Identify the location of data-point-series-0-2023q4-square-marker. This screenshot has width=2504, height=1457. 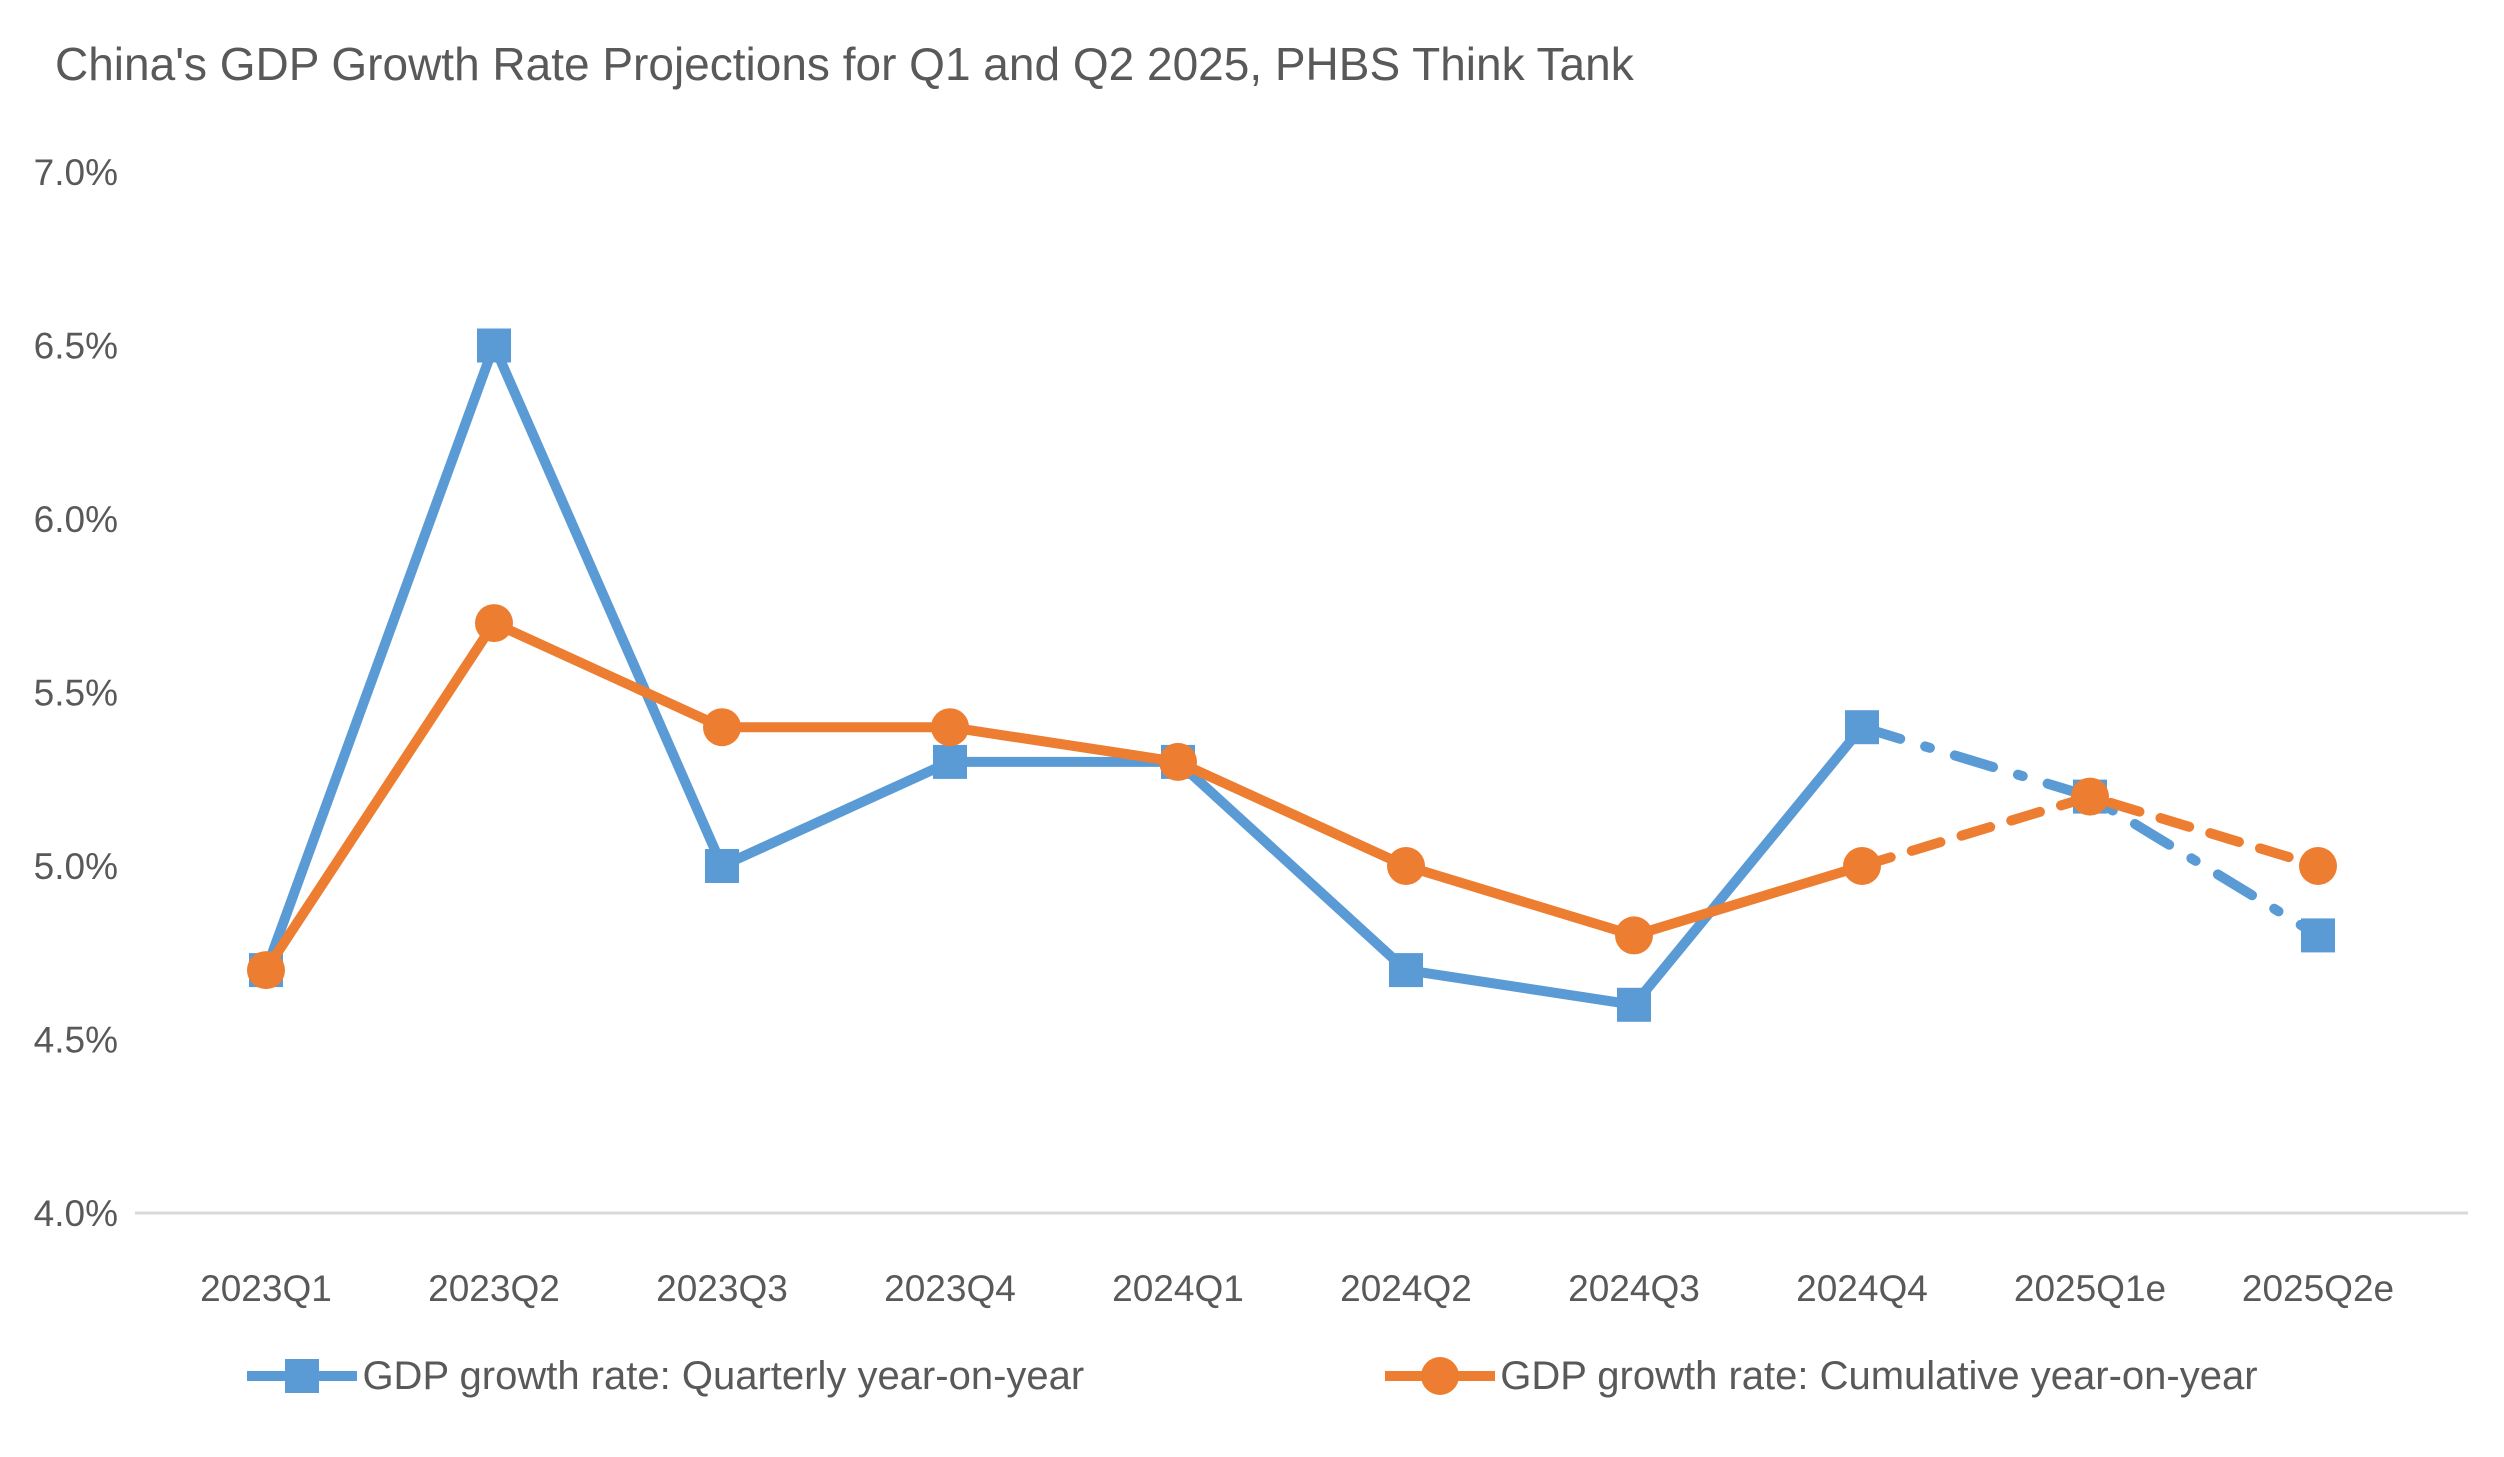
(950, 761).